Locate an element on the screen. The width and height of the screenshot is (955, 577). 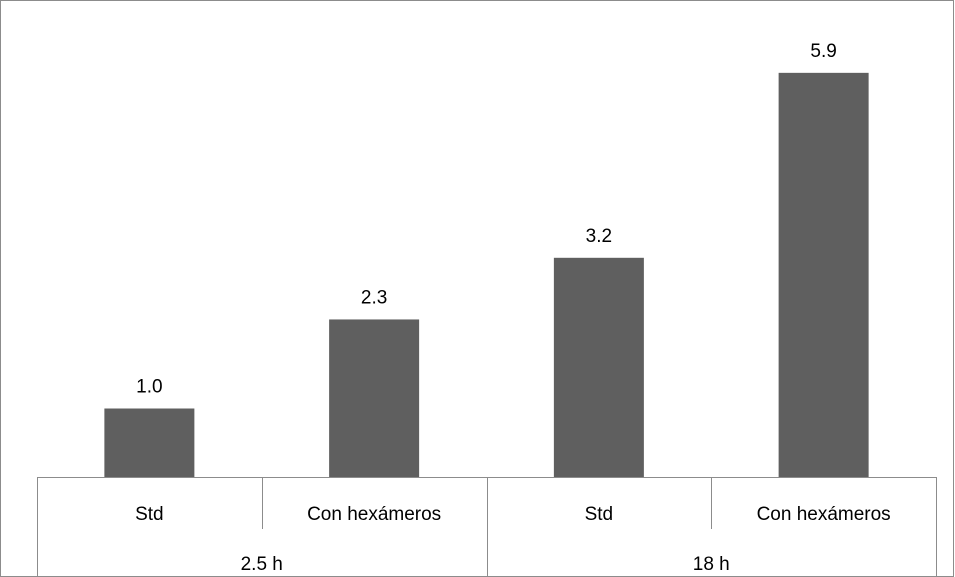
value-label-1: 1.0 is located at coordinates (149, 387).